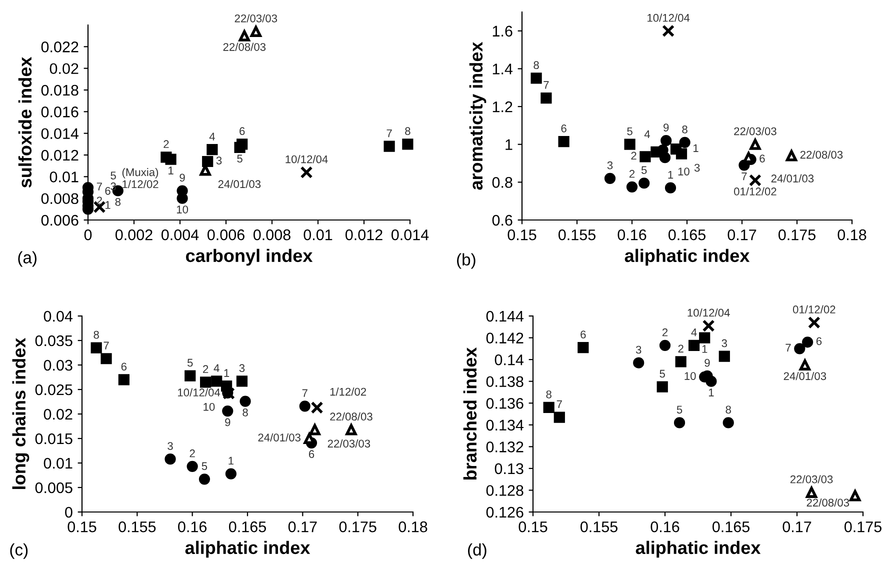 The width and height of the screenshot is (883, 564). What do you see at coordinates (505, 382) in the screenshot?
I see `y-tick-label: 0.138` at bounding box center [505, 382].